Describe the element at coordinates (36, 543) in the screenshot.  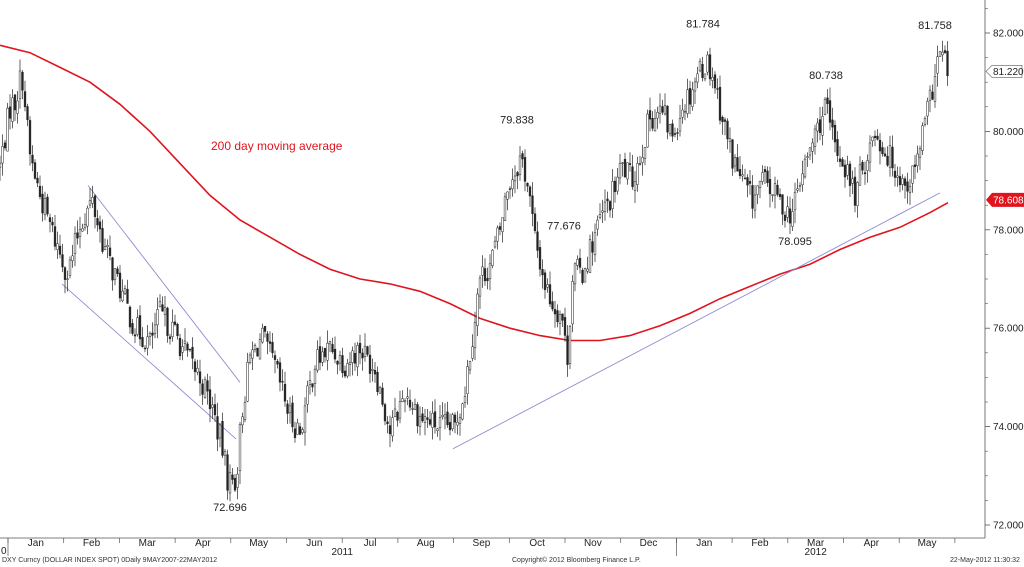
I see `x-month-label: Jan` at that location.